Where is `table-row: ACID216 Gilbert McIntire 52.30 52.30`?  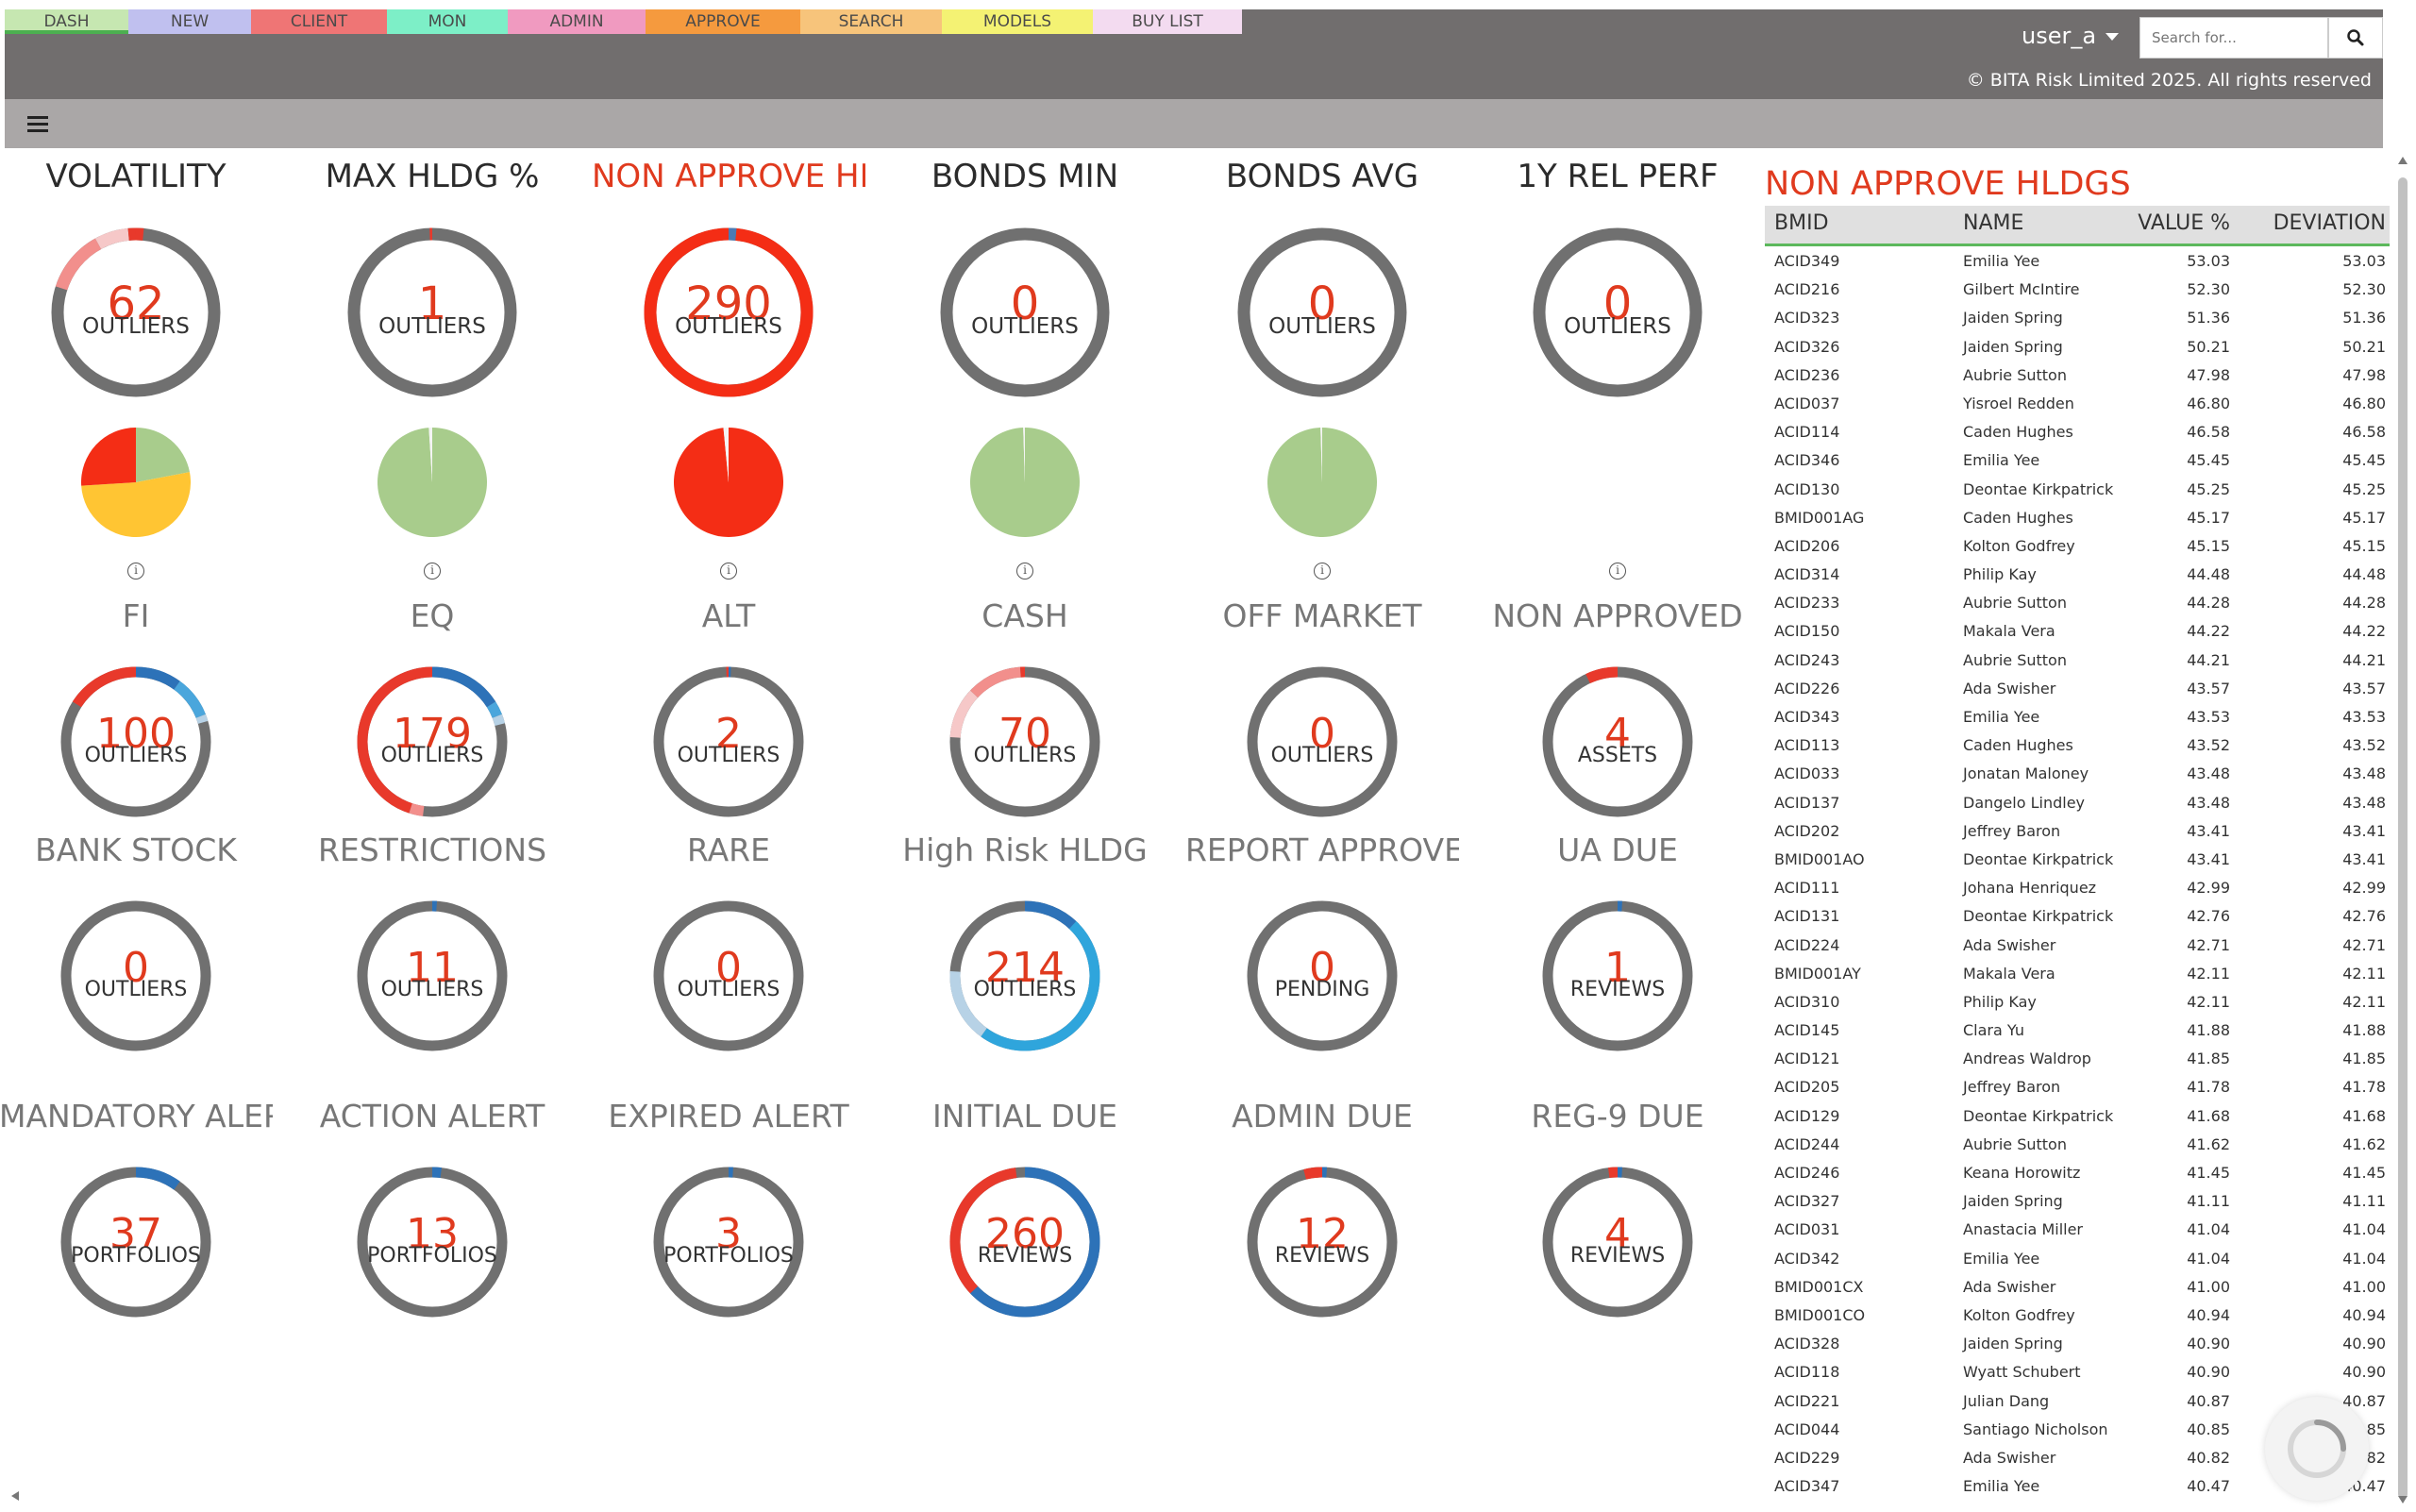 table-row: ACID216 Gilbert McIntire 52.30 52.30 is located at coordinates (2077, 289).